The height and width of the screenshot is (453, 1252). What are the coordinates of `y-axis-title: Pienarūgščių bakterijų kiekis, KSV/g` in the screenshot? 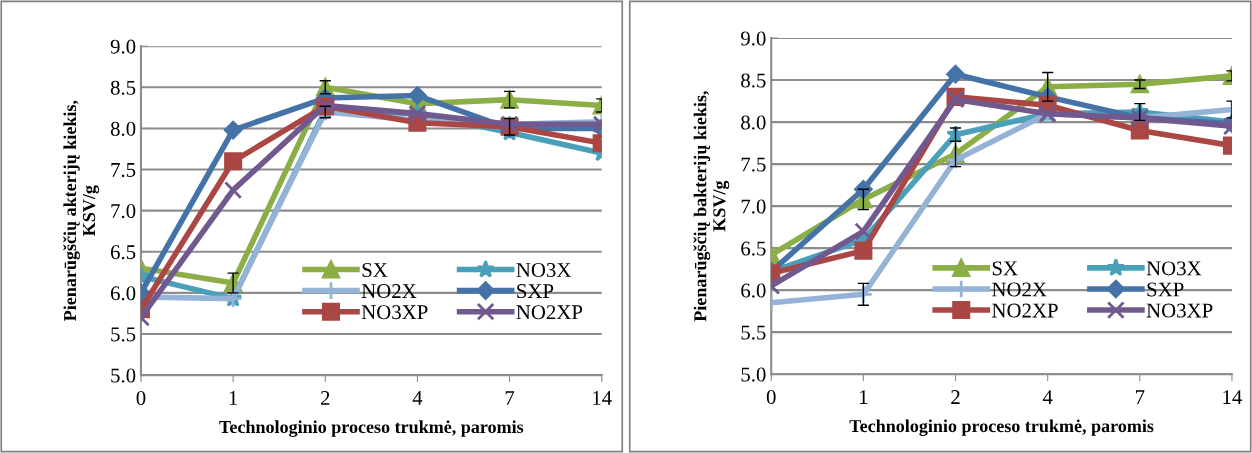 It's located at (711, 206).